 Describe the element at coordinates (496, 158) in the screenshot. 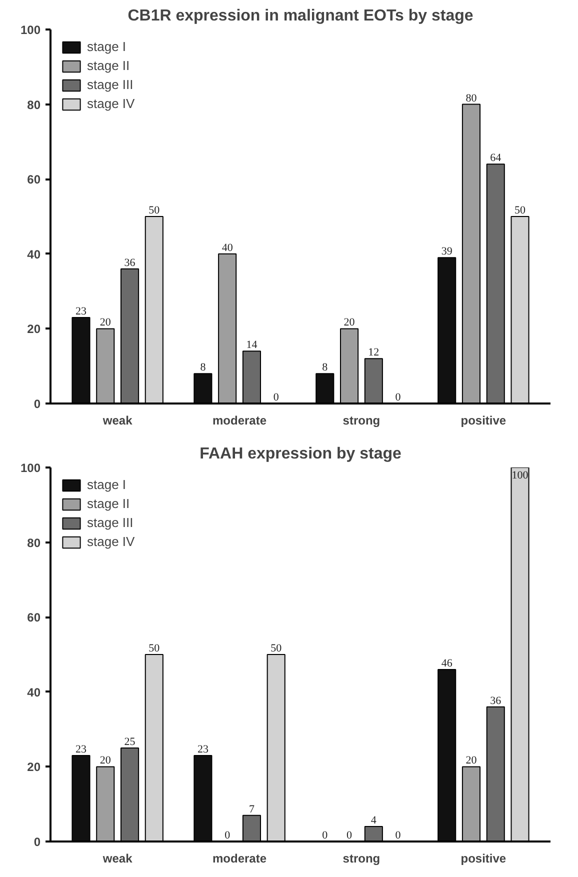

I see `data-label: 64` at that location.